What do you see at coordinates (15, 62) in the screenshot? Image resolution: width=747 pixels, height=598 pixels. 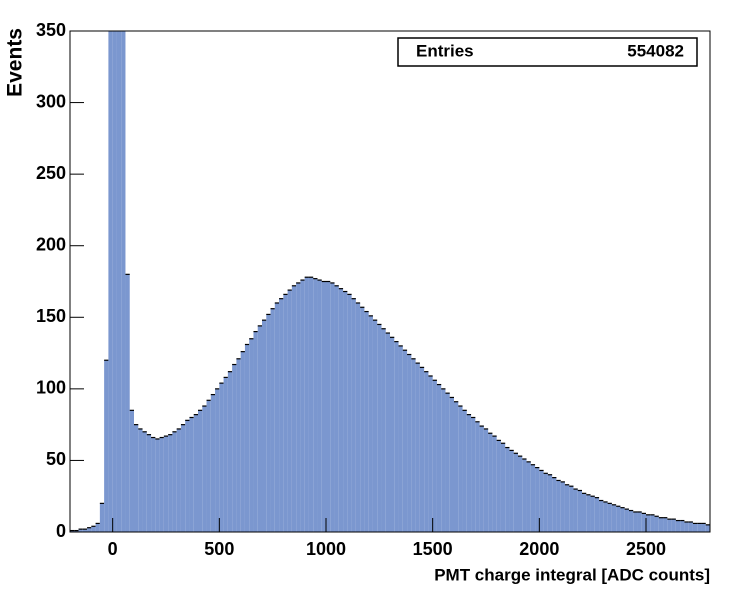 I see `y-axis-title: Events` at bounding box center [15, 62].